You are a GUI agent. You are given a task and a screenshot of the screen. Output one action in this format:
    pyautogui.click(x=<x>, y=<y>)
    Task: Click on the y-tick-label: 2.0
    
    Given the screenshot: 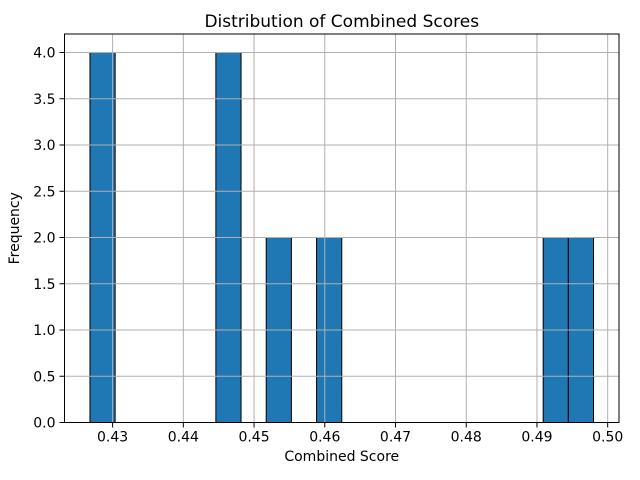 What is the action you would take?
    pyautogui.click(x=44, y=239)
    